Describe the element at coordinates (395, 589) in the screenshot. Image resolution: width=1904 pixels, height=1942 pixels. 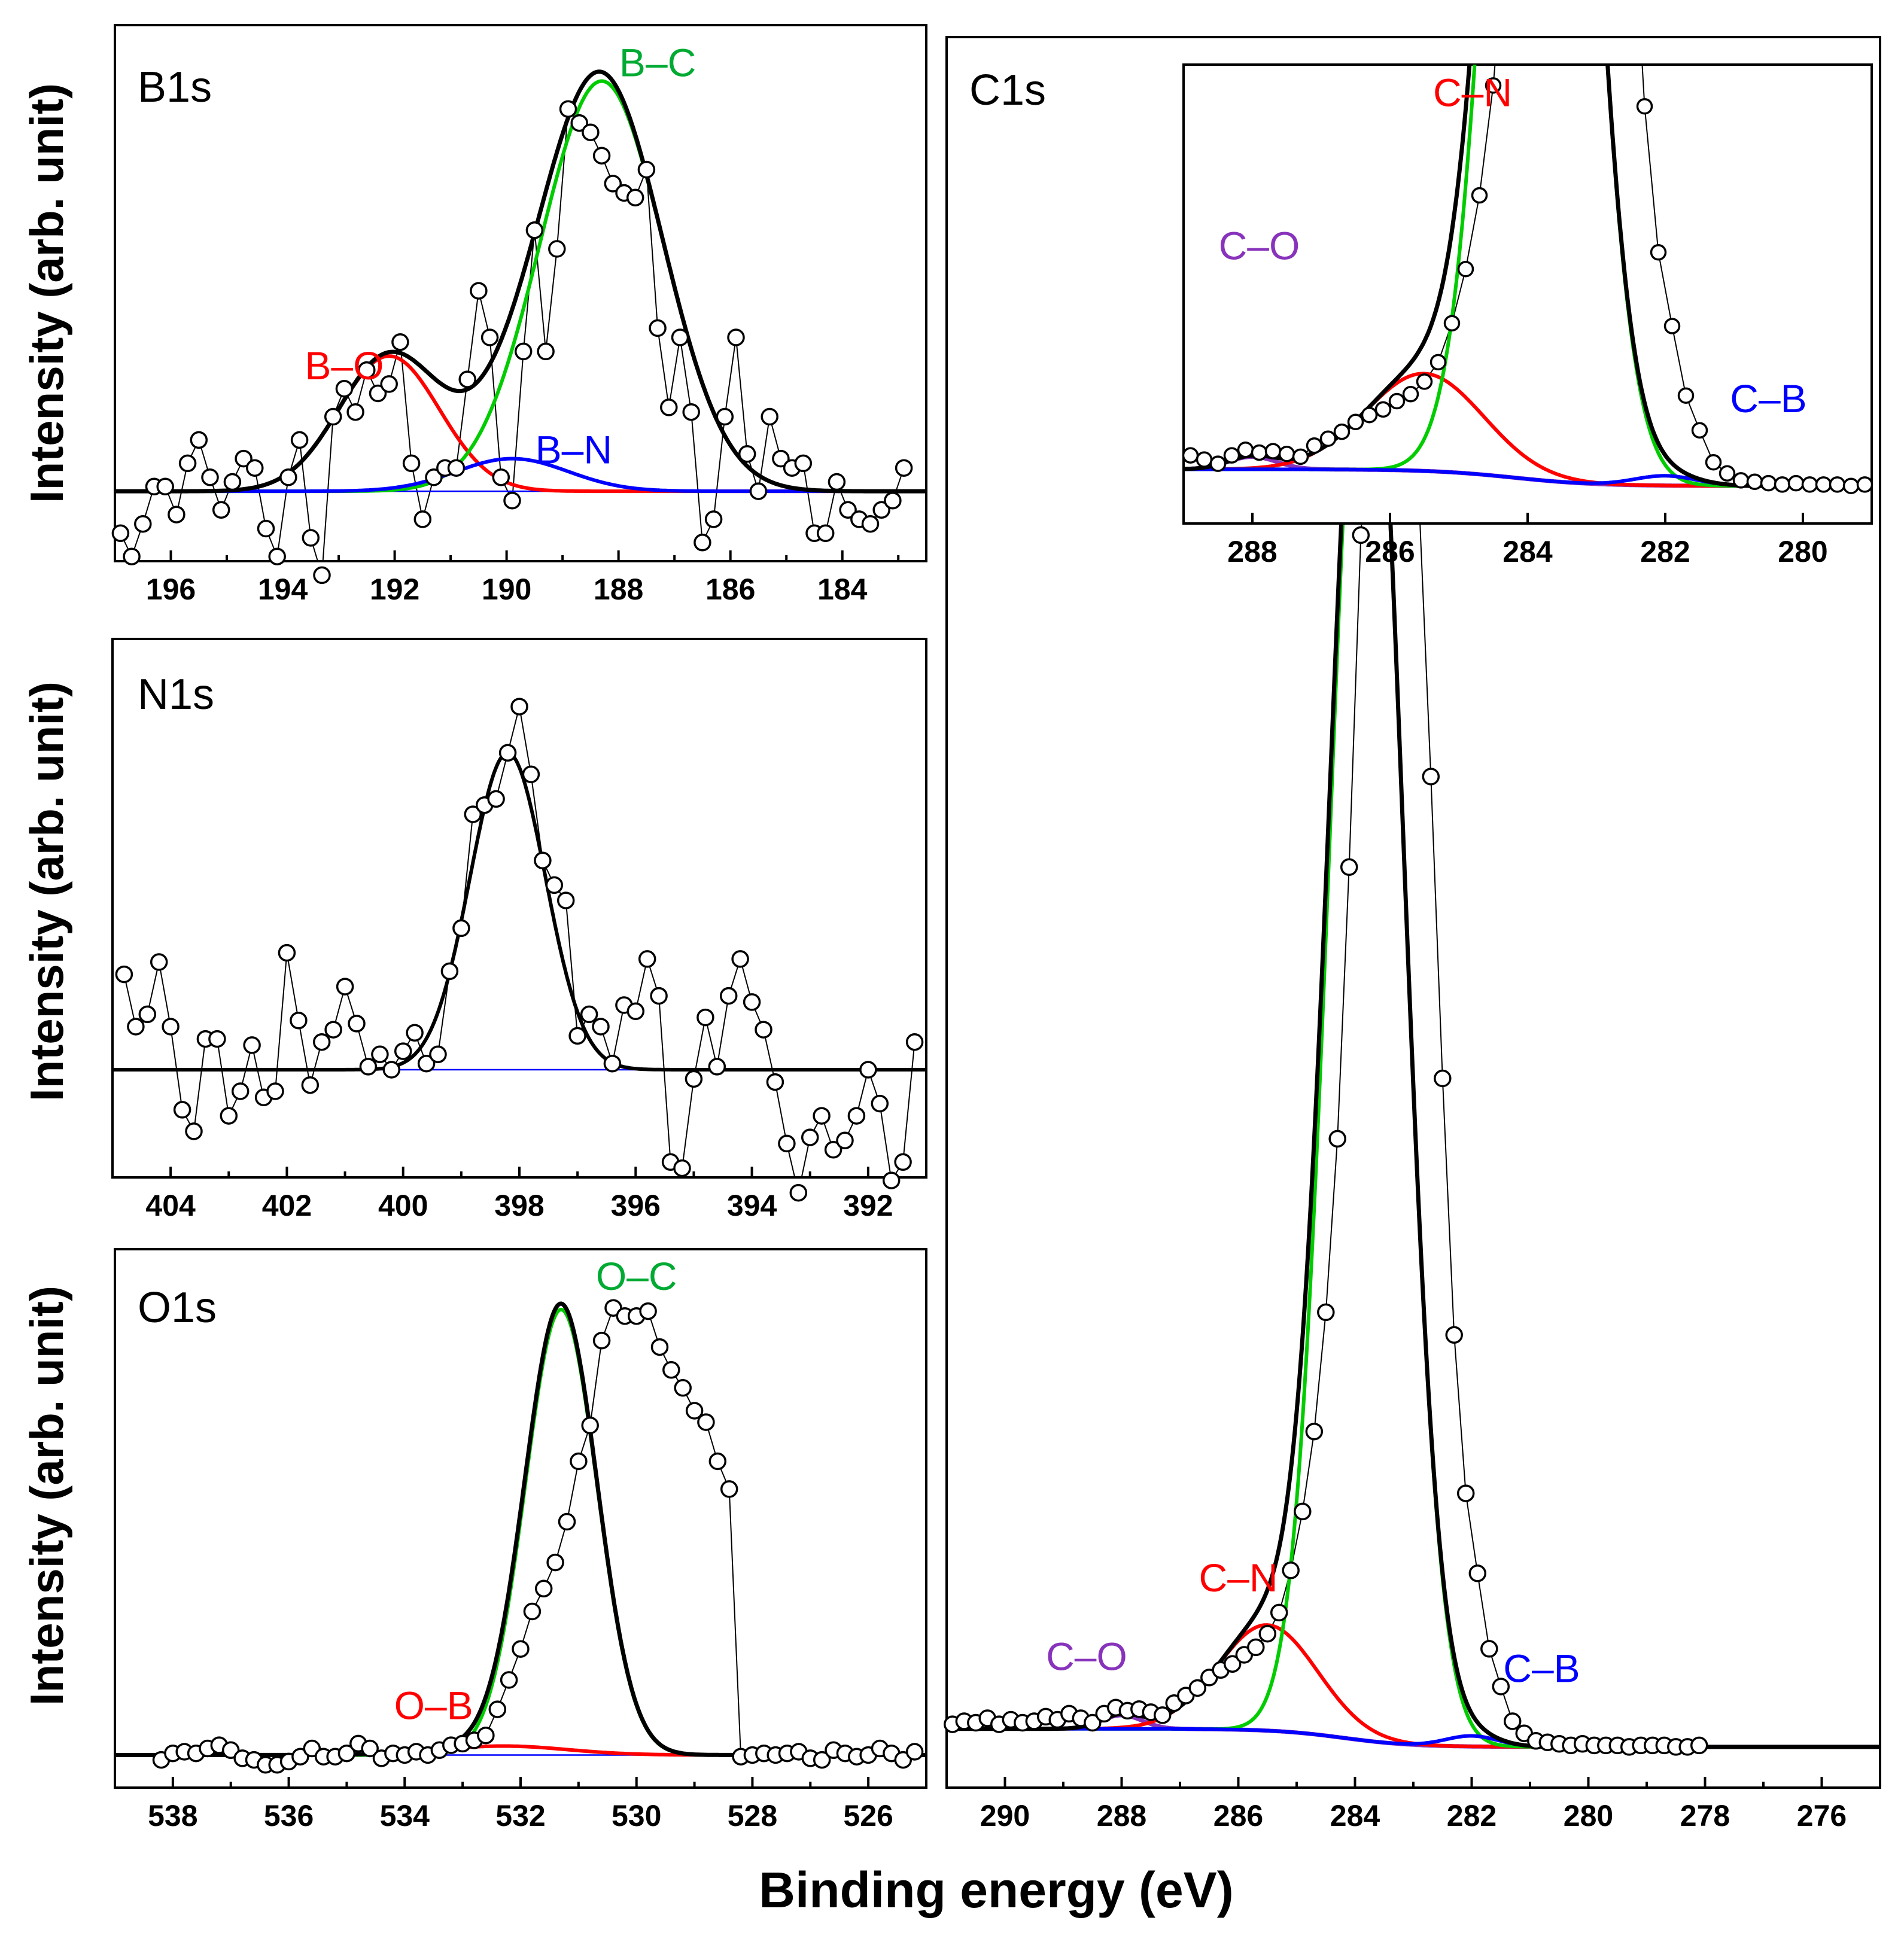
I see `b1s-xtick-label: 192` at that location.